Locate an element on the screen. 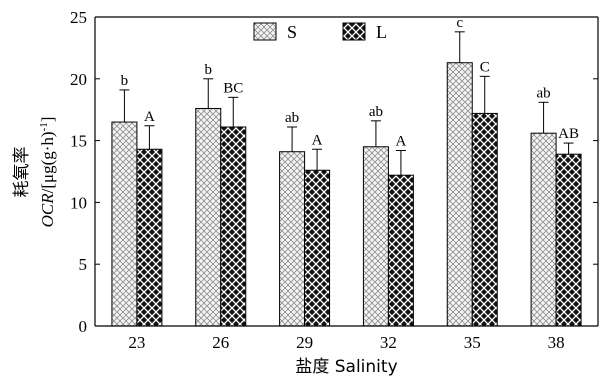 This screenshot has width=601, height=381. y-axis-title-chinese: 耗氧率 is located at coordinates (21, 172).